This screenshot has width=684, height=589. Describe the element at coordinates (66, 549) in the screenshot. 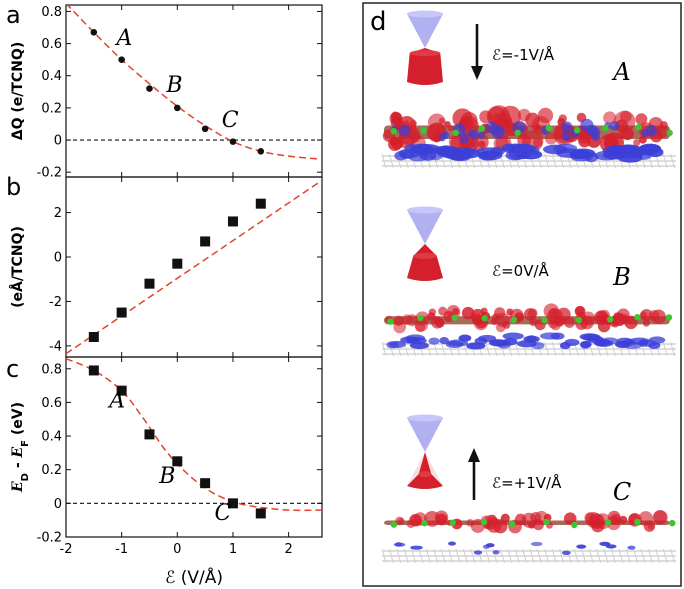

I see `x-tick-label: -2` at that location.